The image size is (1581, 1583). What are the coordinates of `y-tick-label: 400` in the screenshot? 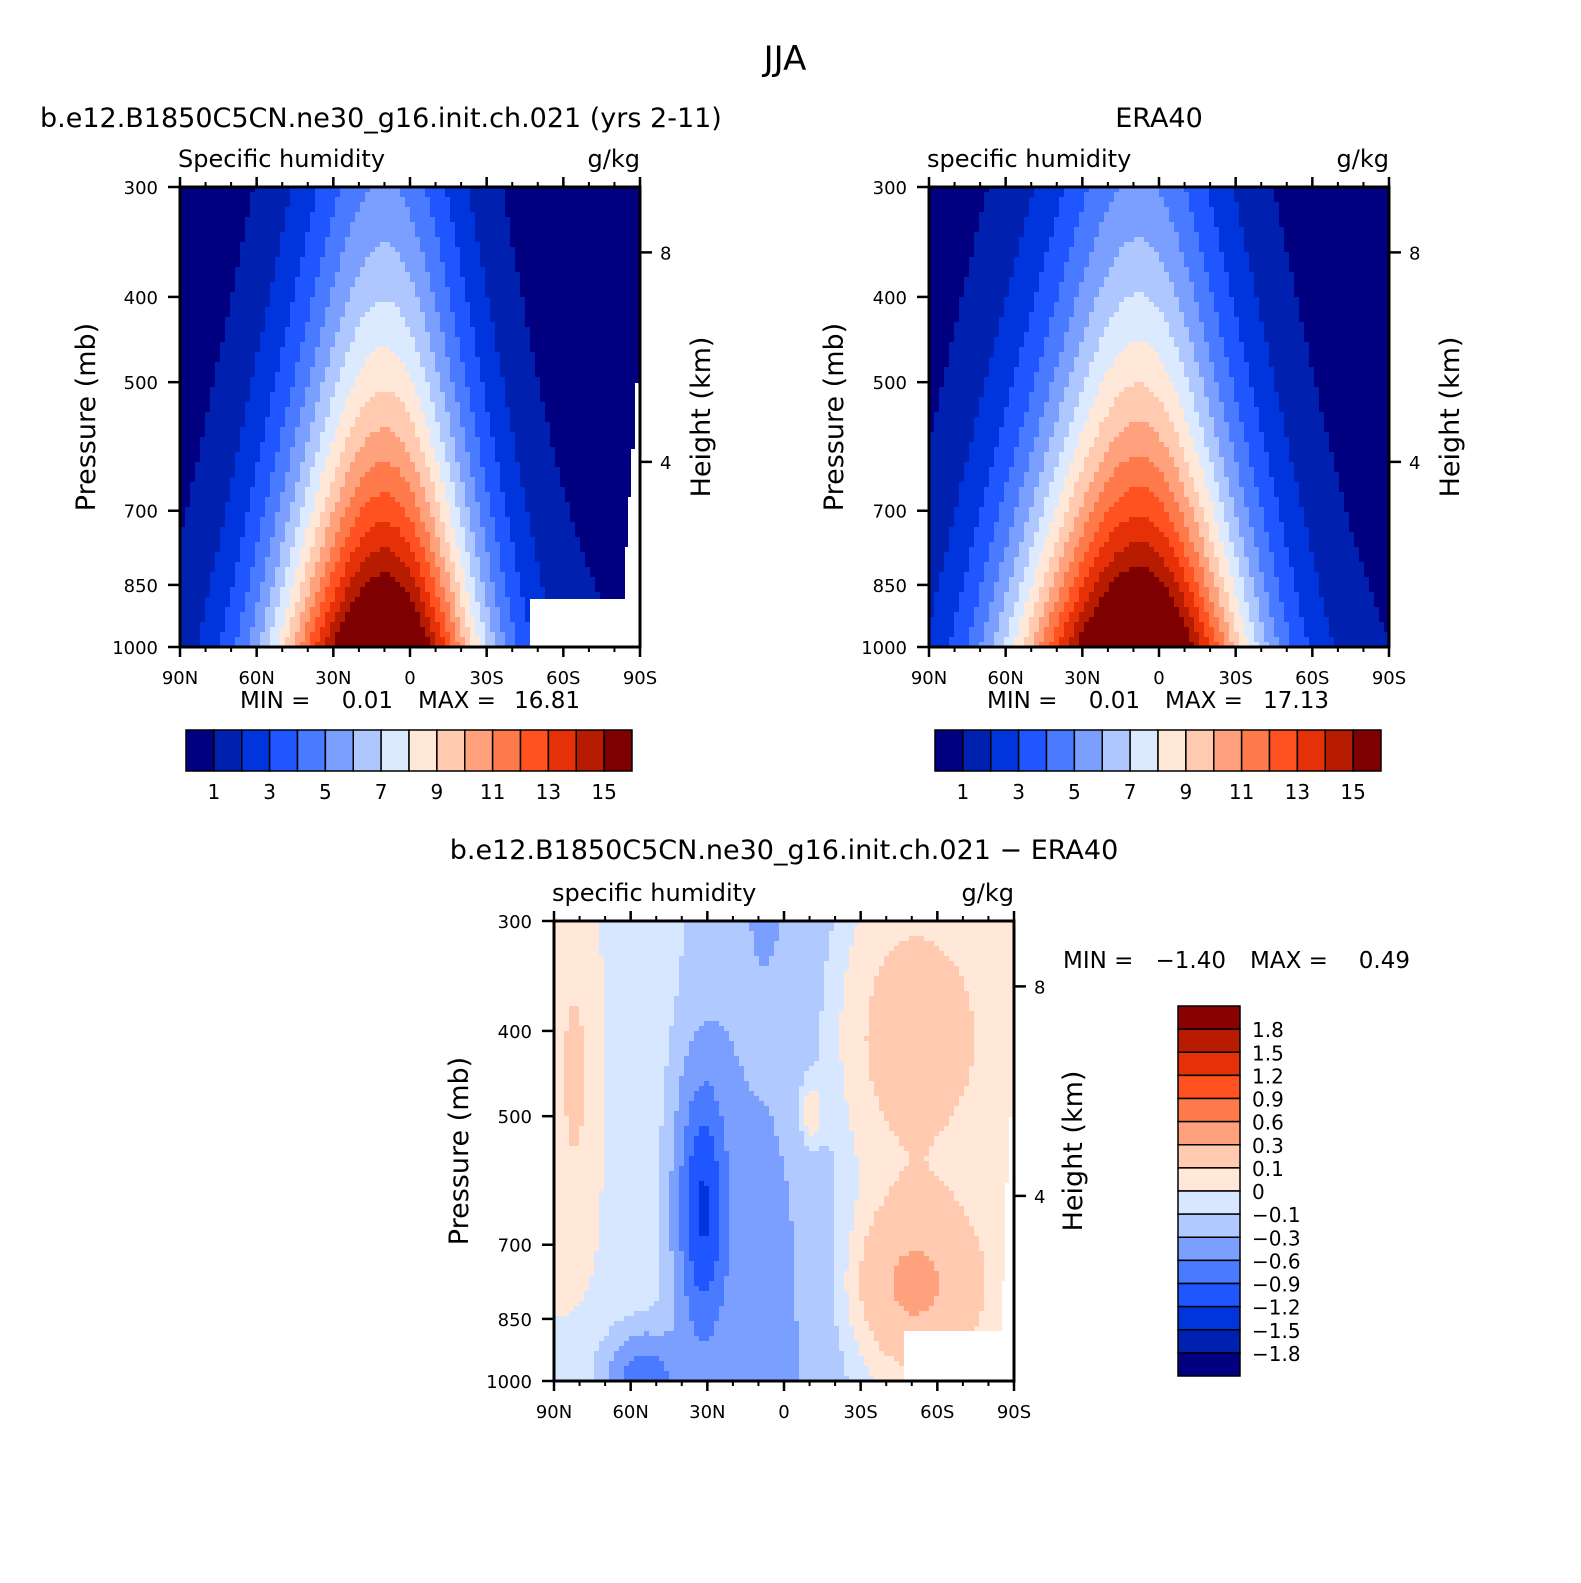 It's located at (141, 298).